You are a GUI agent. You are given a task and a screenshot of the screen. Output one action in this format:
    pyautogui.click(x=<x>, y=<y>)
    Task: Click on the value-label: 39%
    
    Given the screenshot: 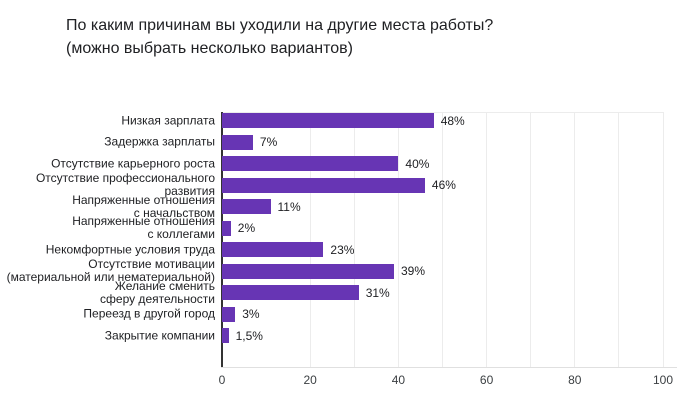 What is the action you would take?
    pyautogui.click(x=413, y=271)
    